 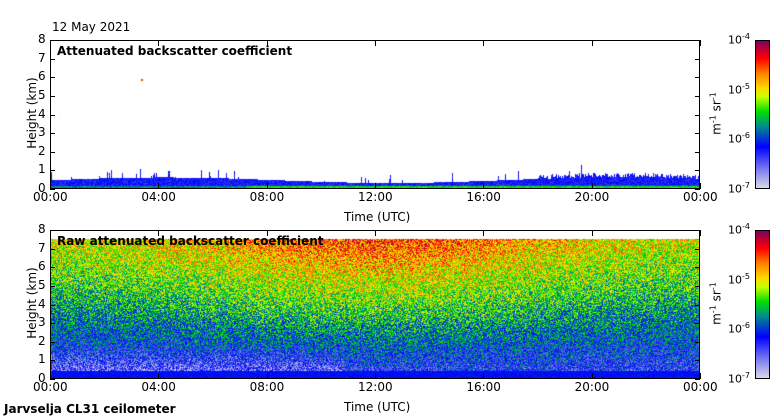 I want to click on colorbar-unit-label: m-1 sr-1, so click(x=716, y=114).